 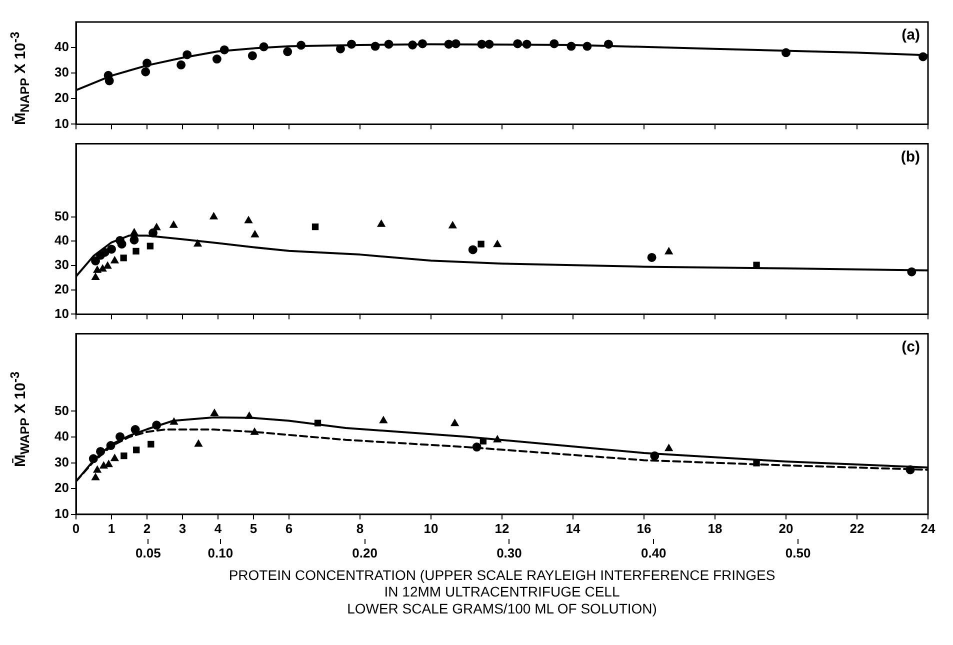 What do you see at coordinates (502, 591) in the screenshot?
I see `x-axis-title: PROTEIN CONCENTRATION (UPPER SCALE RAYLEIGH INTERFERENCE FRINGES IN 12MM ULTRACENTRIFUGE CELL LOWER SCALE GRAMS/100 ML OF SOLUTION)` at bounding box center [502, 591].